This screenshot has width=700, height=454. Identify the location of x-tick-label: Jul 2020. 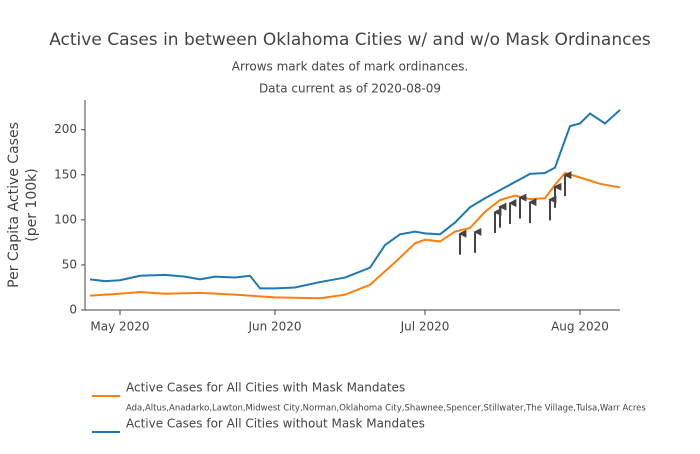
(425, 327).